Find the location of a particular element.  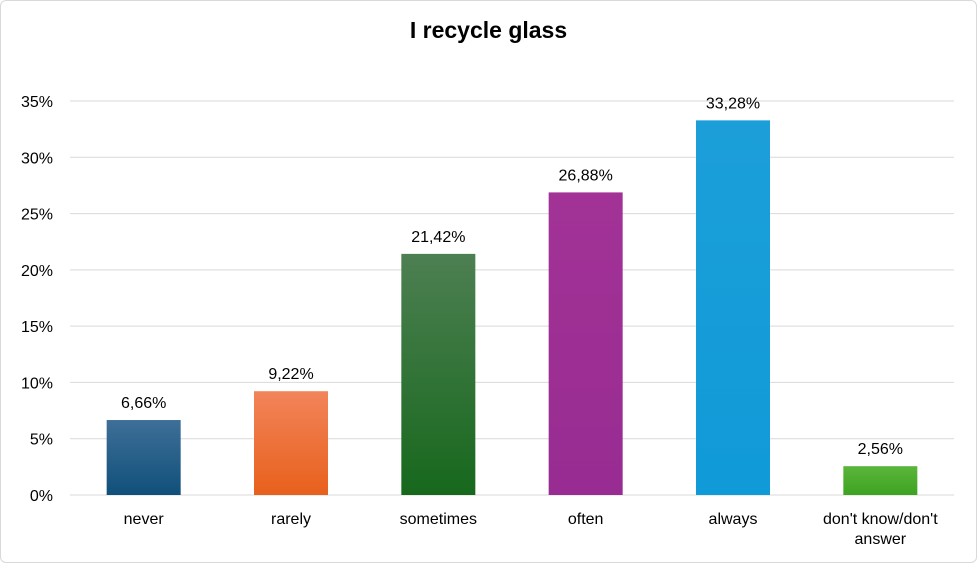

data-label: 33,28% is located at coordinates (733, 103).